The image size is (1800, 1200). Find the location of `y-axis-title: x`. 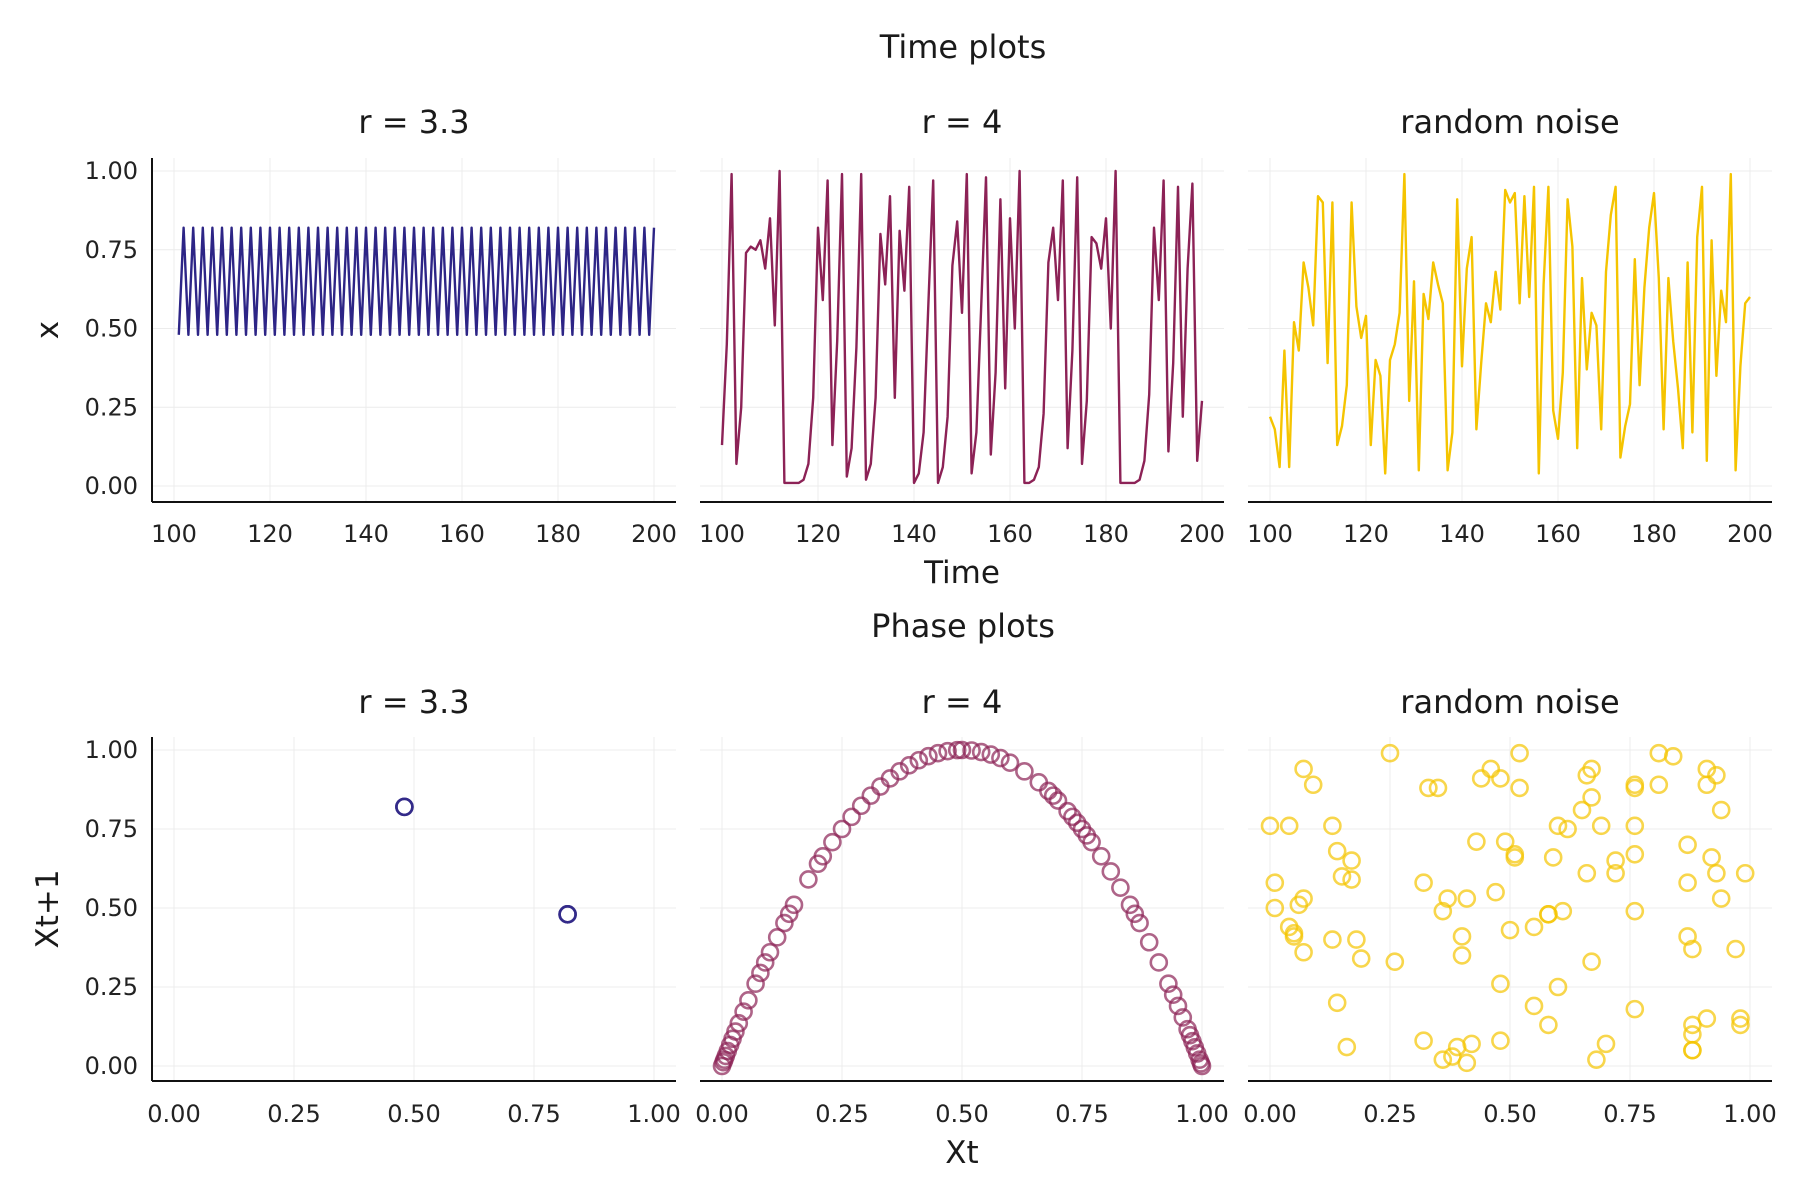

y-axis-title: x is located at coordinates (48, 330).